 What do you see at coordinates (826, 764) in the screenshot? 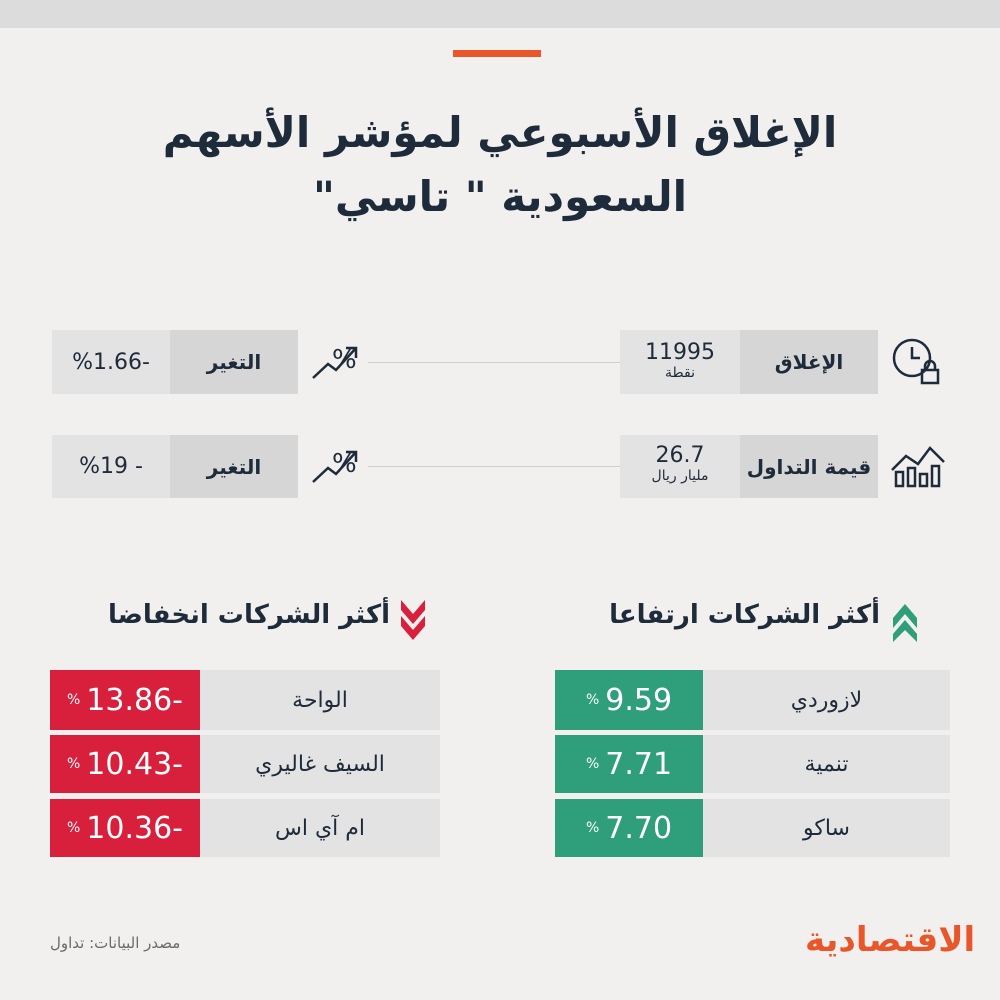
I see `company-name: تنمية` at bounding box center [826, 764].